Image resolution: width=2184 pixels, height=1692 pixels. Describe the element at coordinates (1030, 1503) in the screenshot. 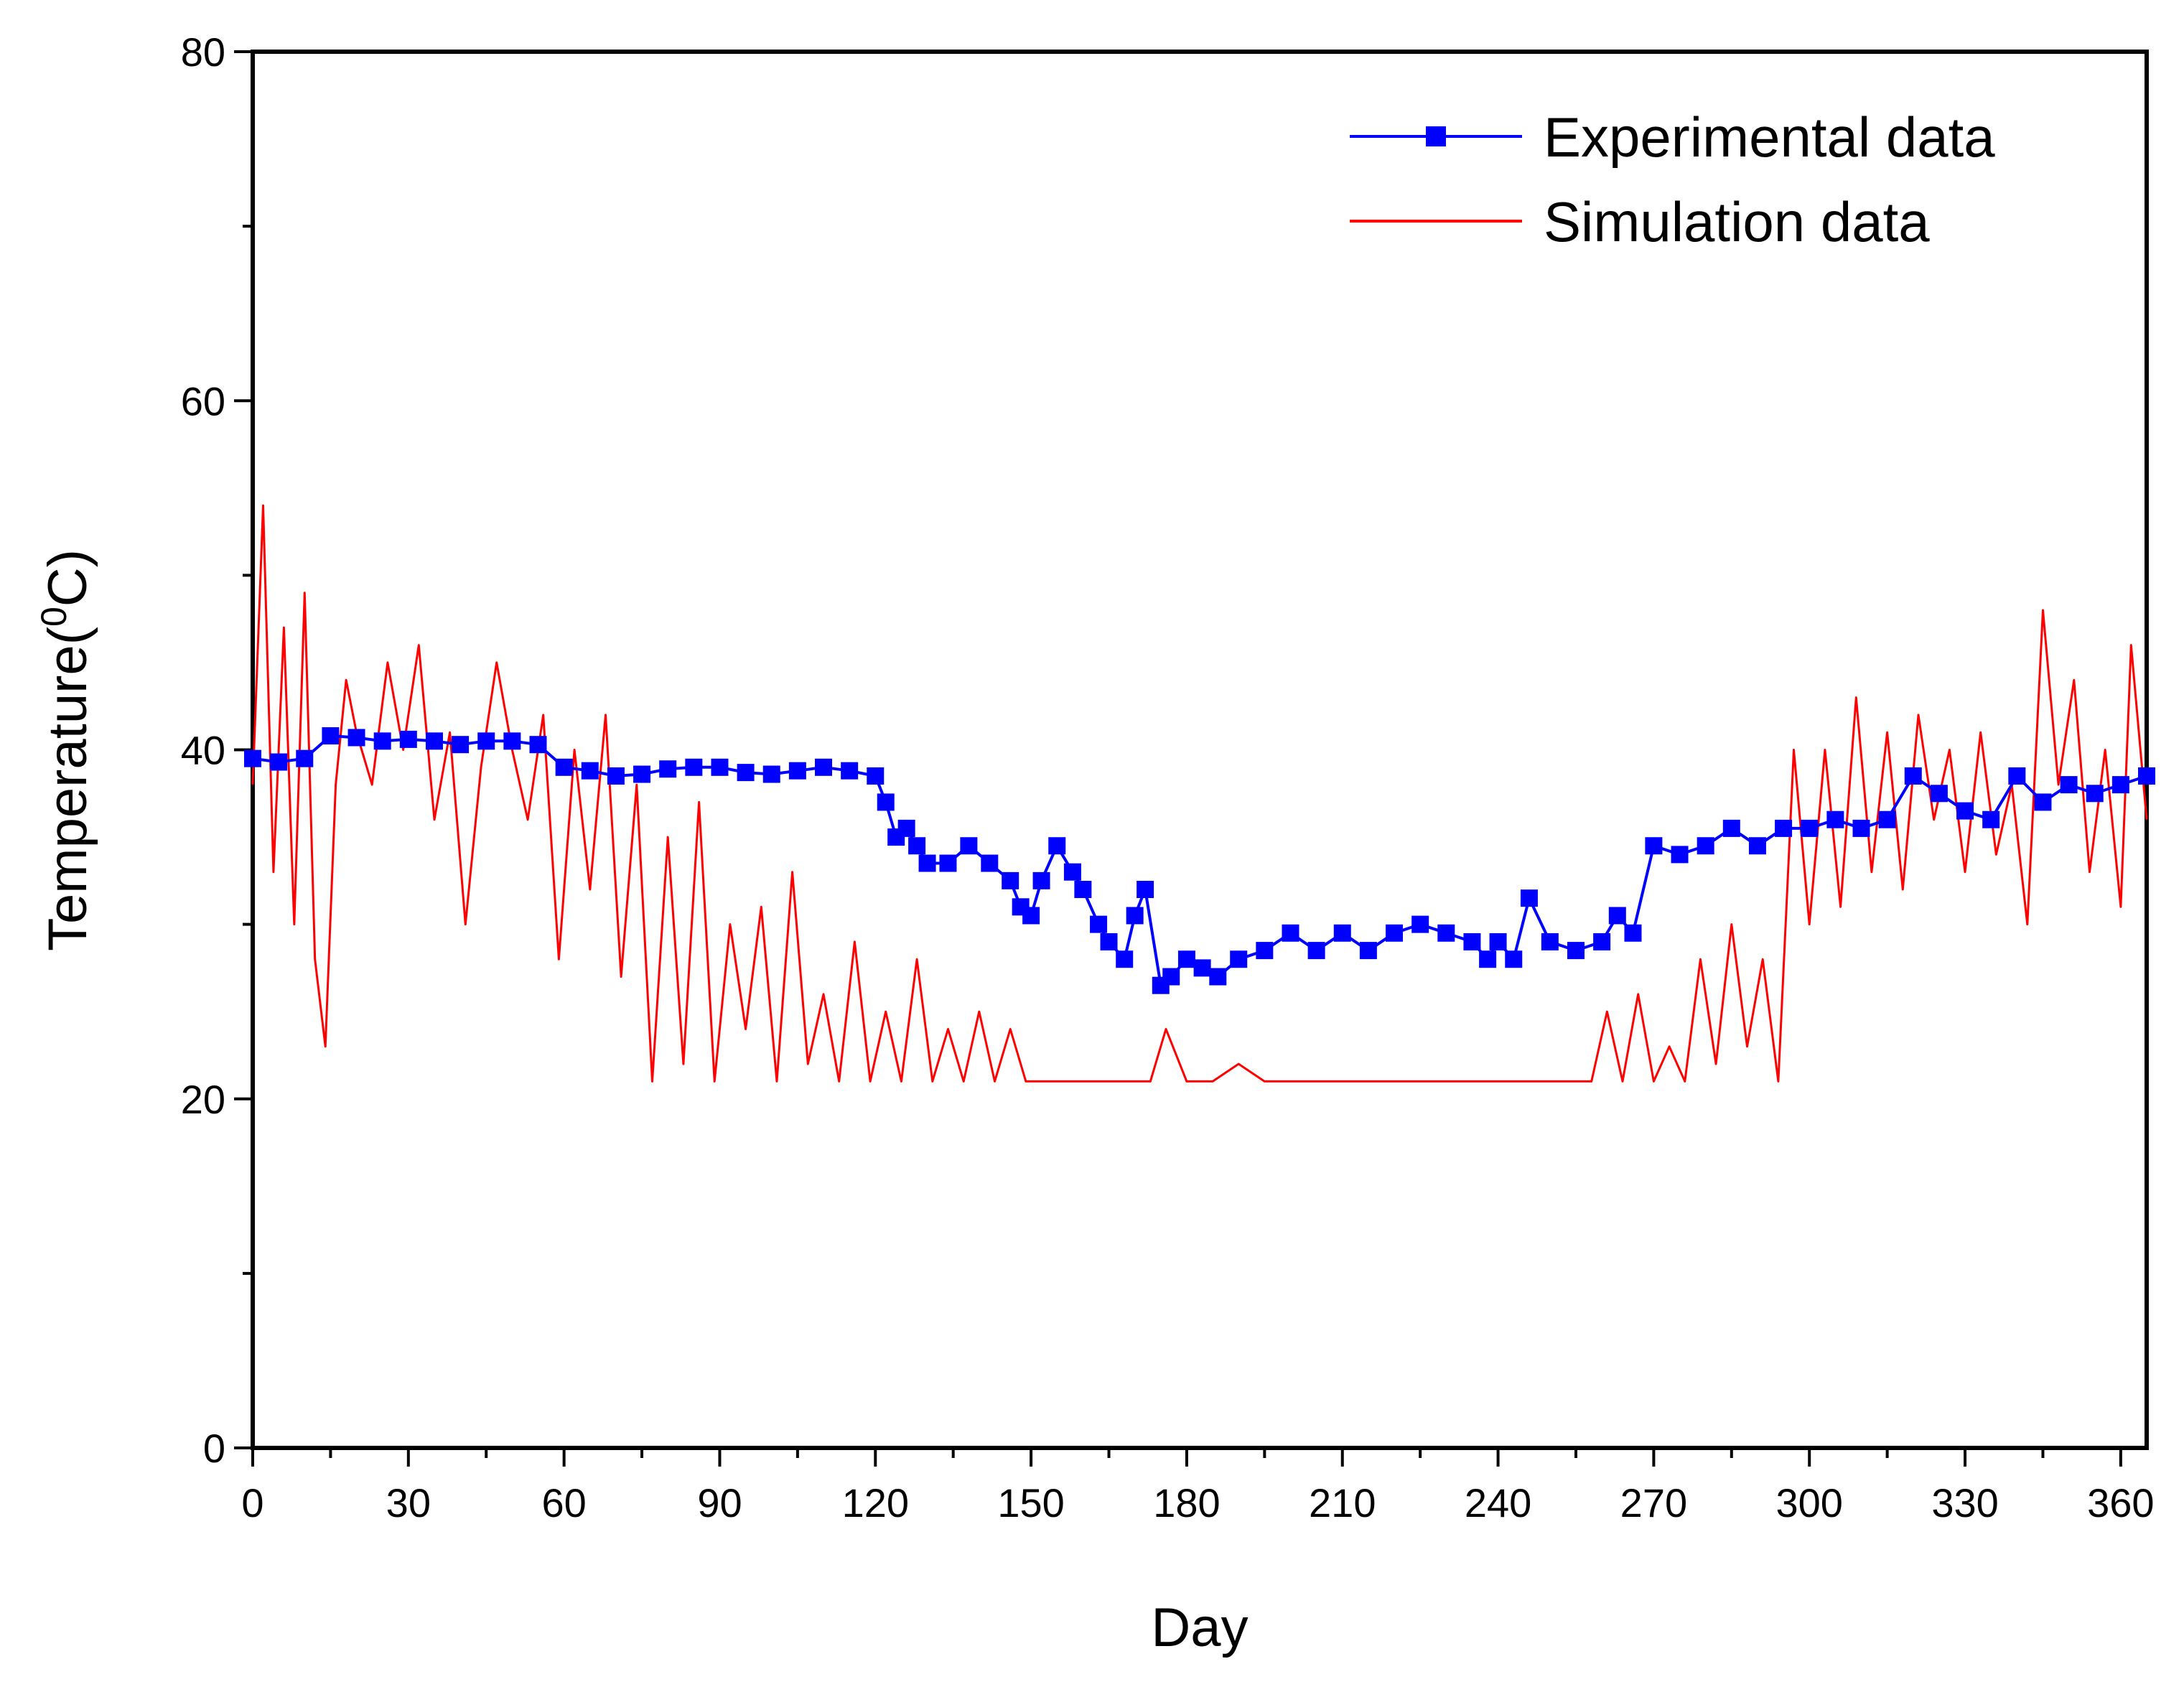

I see `x-tick-label: 150` at that location.